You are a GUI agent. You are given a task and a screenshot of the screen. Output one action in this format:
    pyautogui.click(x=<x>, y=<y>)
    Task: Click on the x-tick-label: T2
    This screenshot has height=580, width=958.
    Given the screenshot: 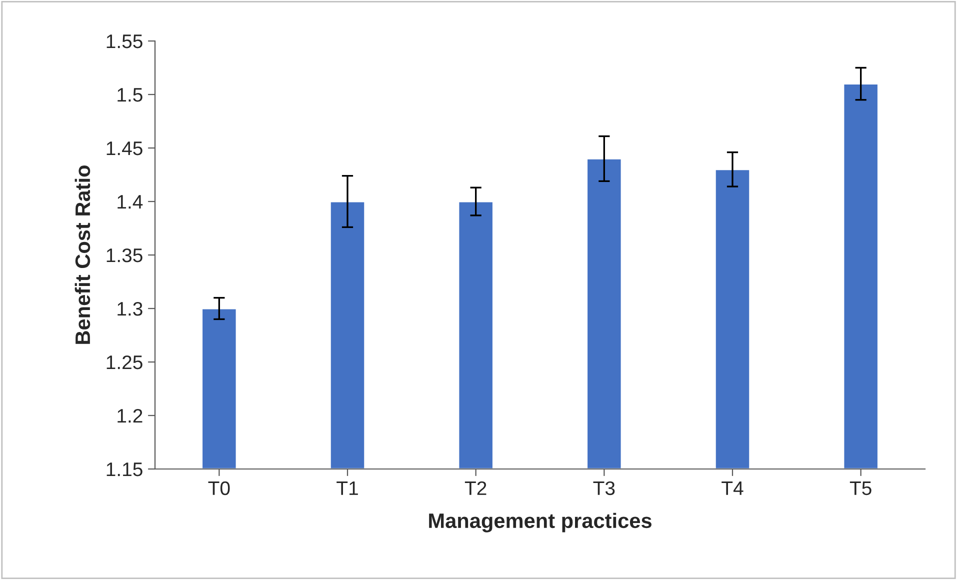 What is the action you would take?
    pyautogui.click(x=475, y=488)
    